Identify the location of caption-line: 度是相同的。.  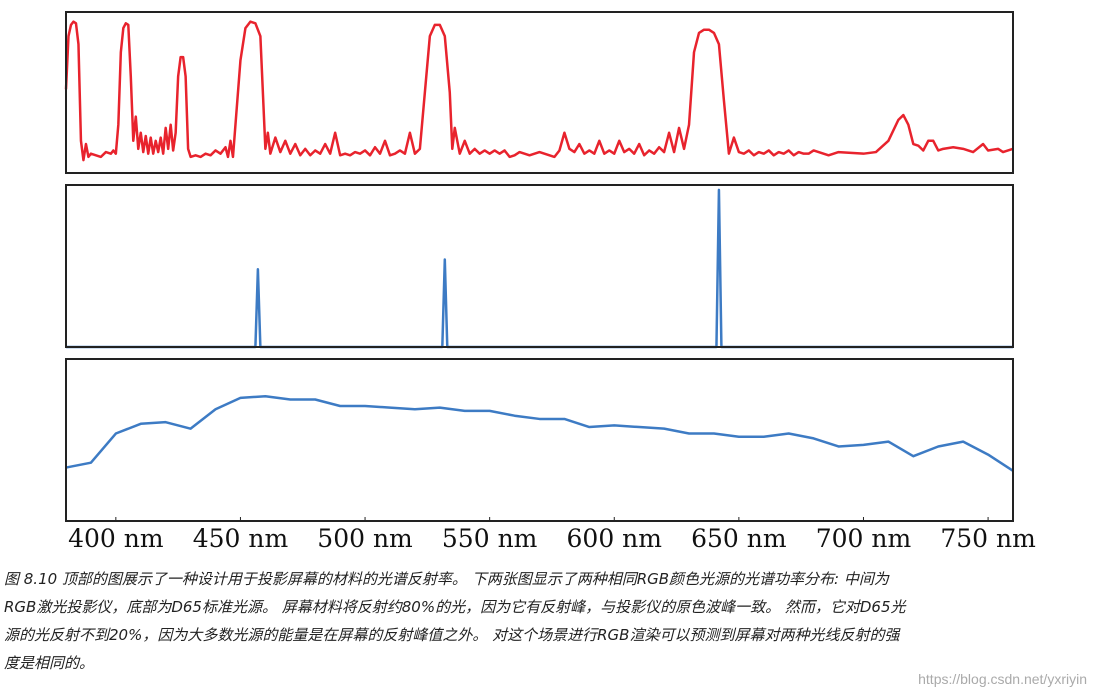
(49, 663).